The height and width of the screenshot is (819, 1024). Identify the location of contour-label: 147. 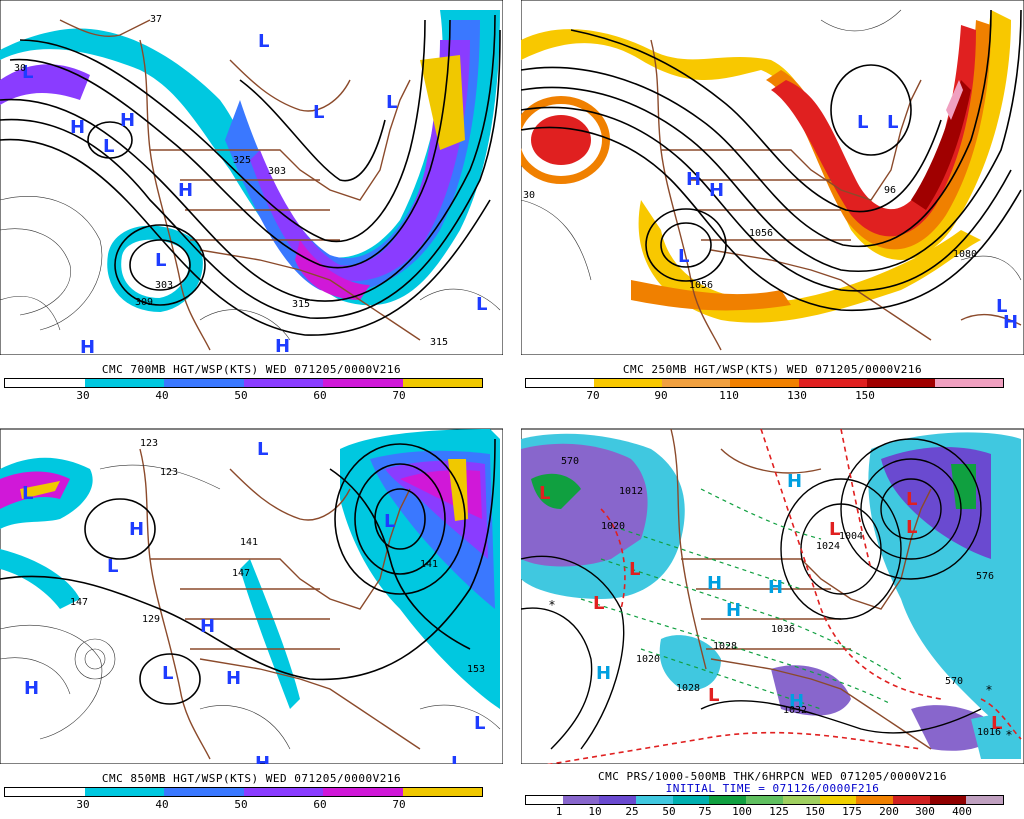
(241, 573).